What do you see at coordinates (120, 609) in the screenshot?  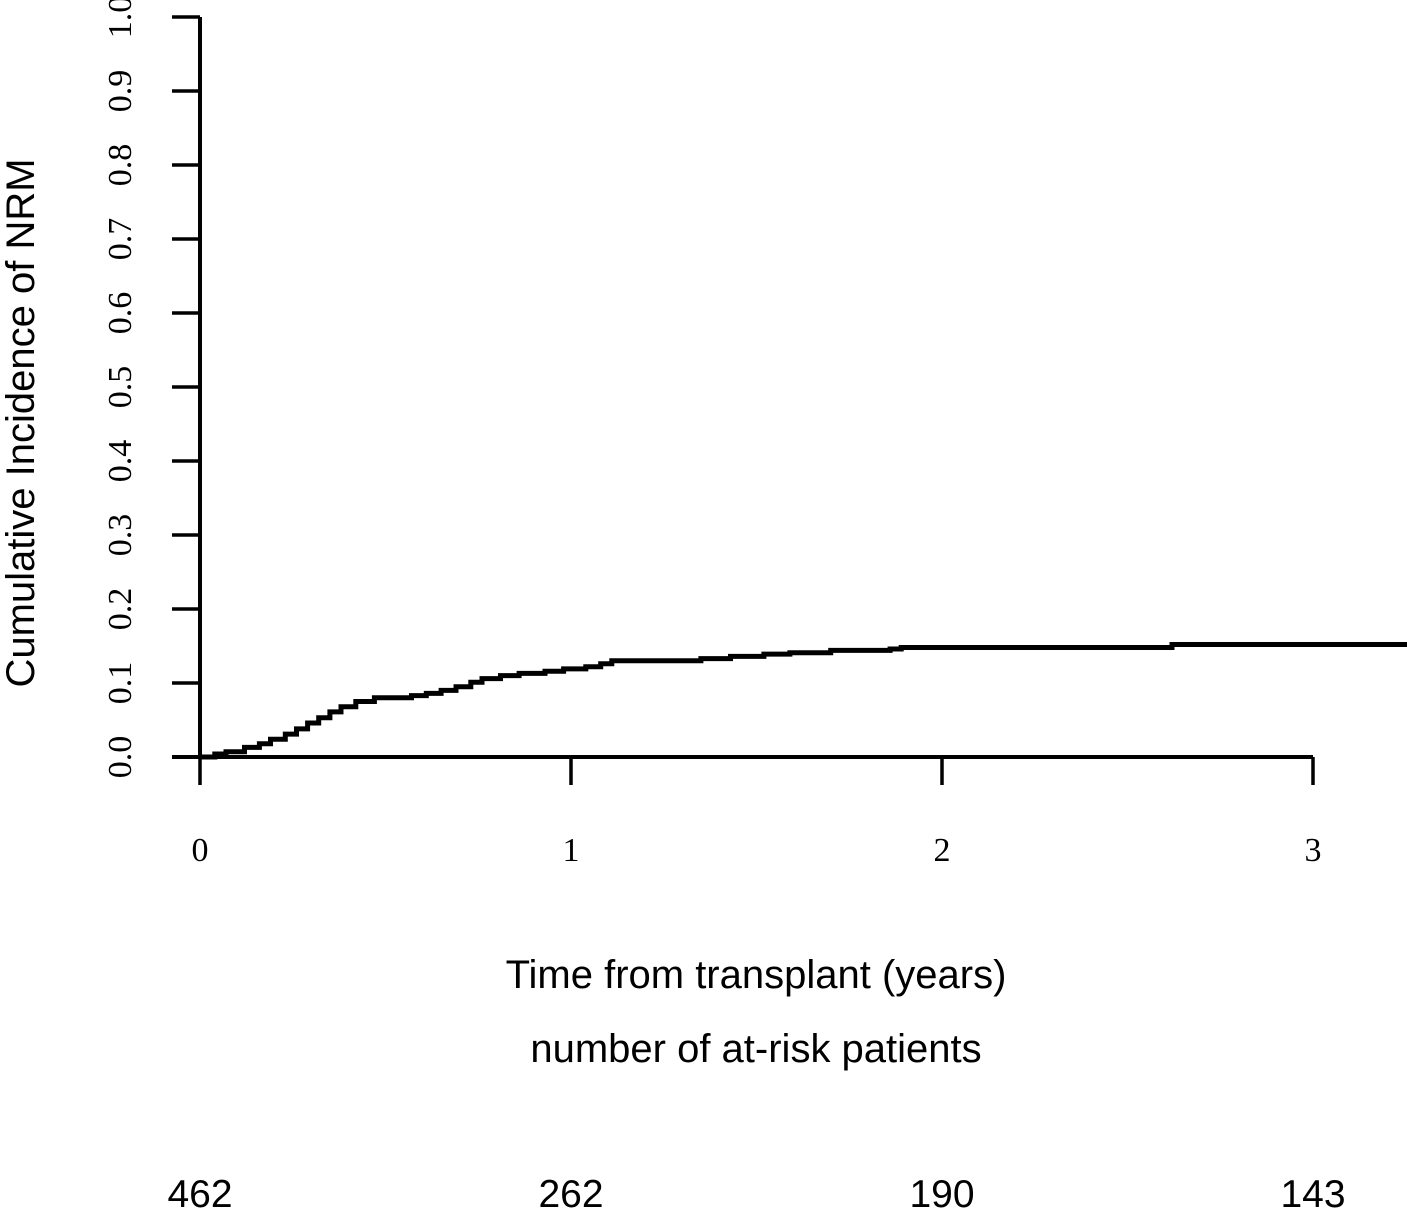 I see `y-tick-label: 0.2` at bounding box center [120, 609].